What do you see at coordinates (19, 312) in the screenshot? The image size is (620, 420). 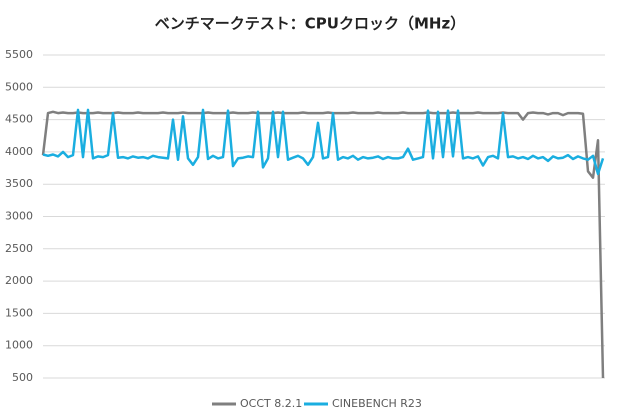 I see `y-tick-label: 1500` at bounding box center [19, 312].